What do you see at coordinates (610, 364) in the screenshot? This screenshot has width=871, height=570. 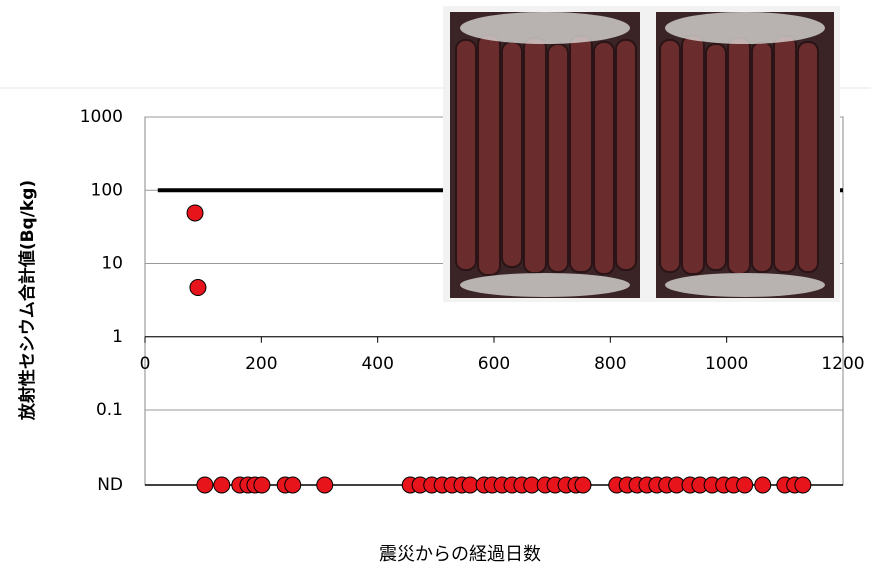 I see `x-tick-label: 800` at bounding box center [610, 364].